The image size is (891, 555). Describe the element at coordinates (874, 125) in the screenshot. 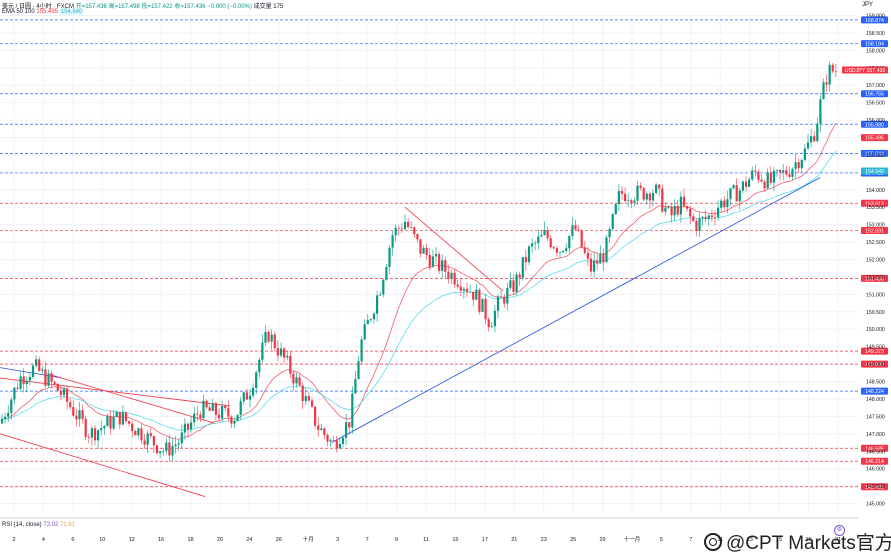

I see `level-label: 155.880` at that location.